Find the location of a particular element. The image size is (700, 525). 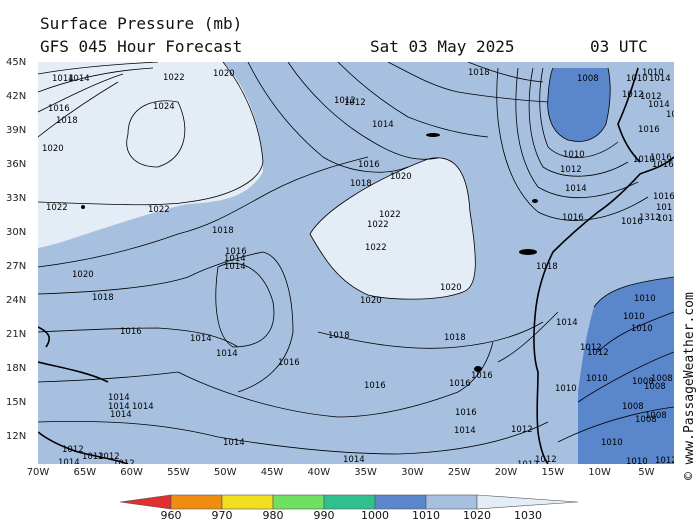

isobar-label: 1312 is located at coordinates (650, 218).